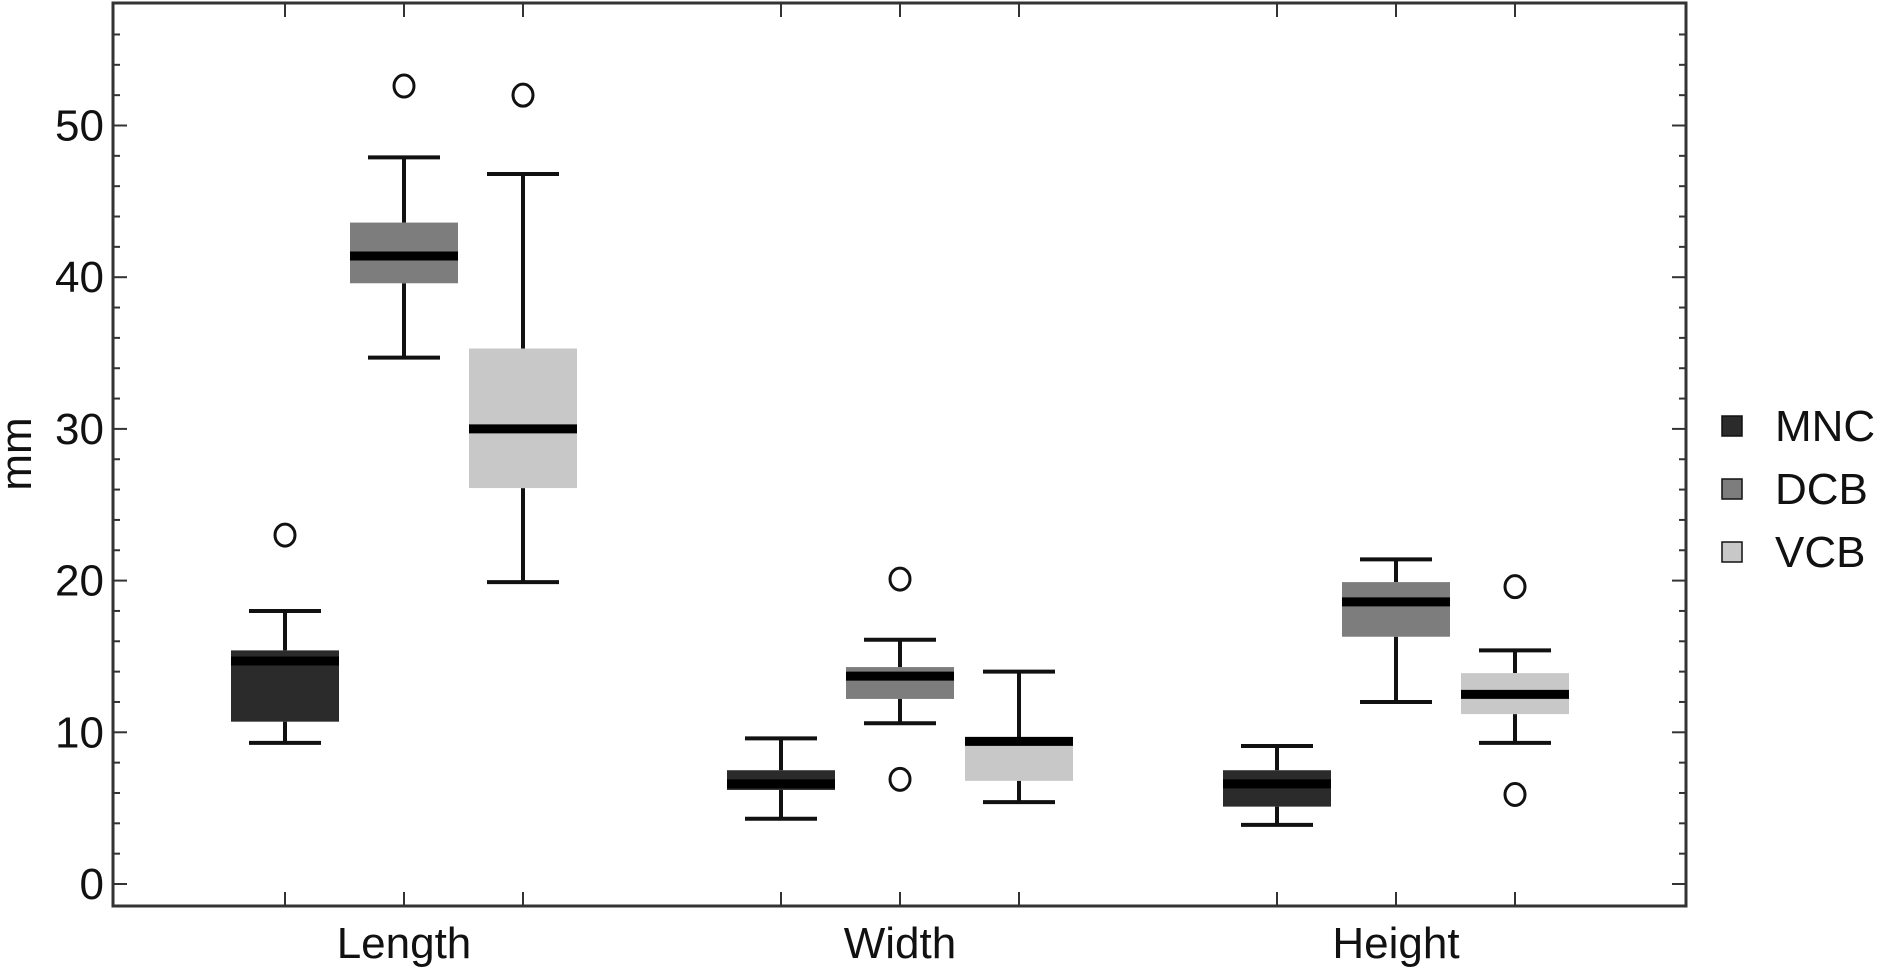 This screenshot has height=974, width=1880. What do you see at coordinates (781, 778) in the screenshot?
I see `box-mnc-width` at bounding box center [781, 778].